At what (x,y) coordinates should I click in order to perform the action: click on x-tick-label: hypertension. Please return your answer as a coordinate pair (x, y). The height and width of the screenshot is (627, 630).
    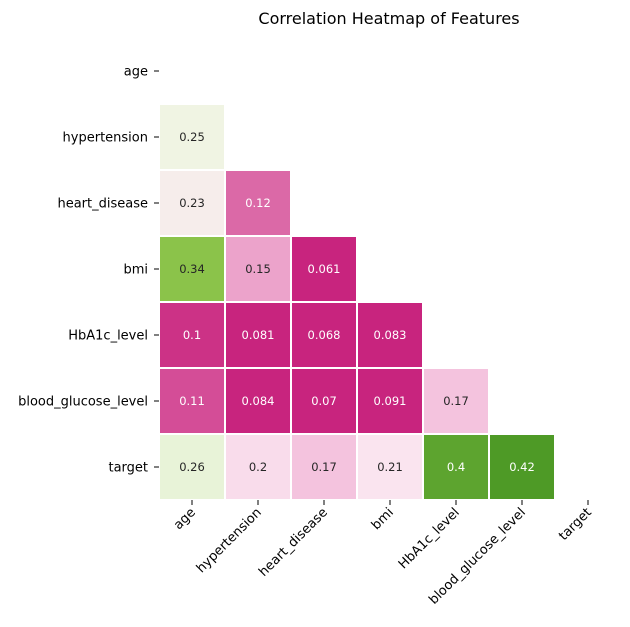
    Looking at the image, I should click on (229, 540).